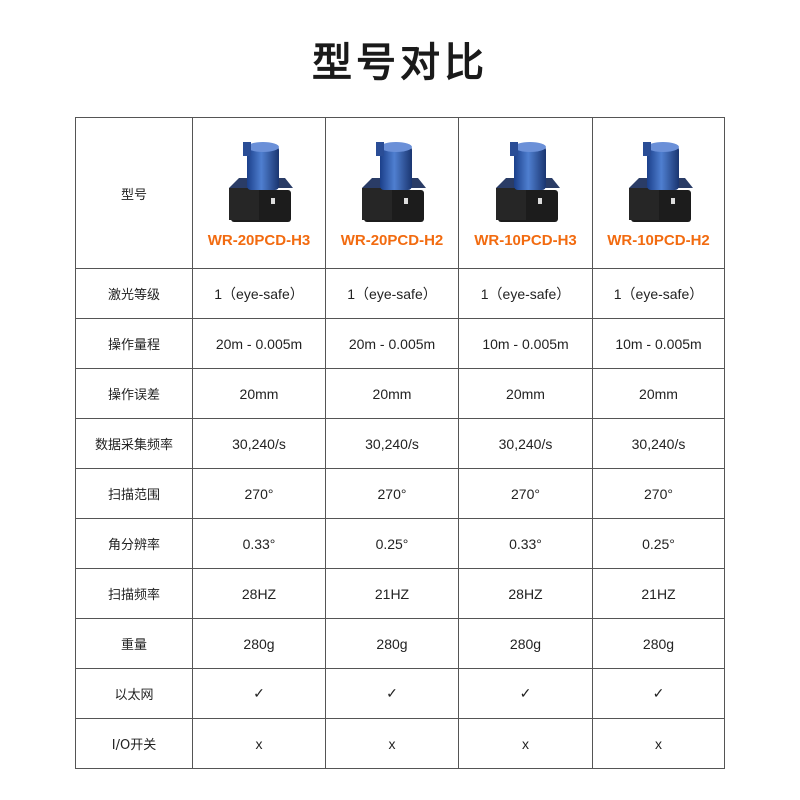  What do you see at coordinates (259, 240) in the screenshot?
I see `model-name: WR-20PCD-H3` at bounding box center [259, 240].